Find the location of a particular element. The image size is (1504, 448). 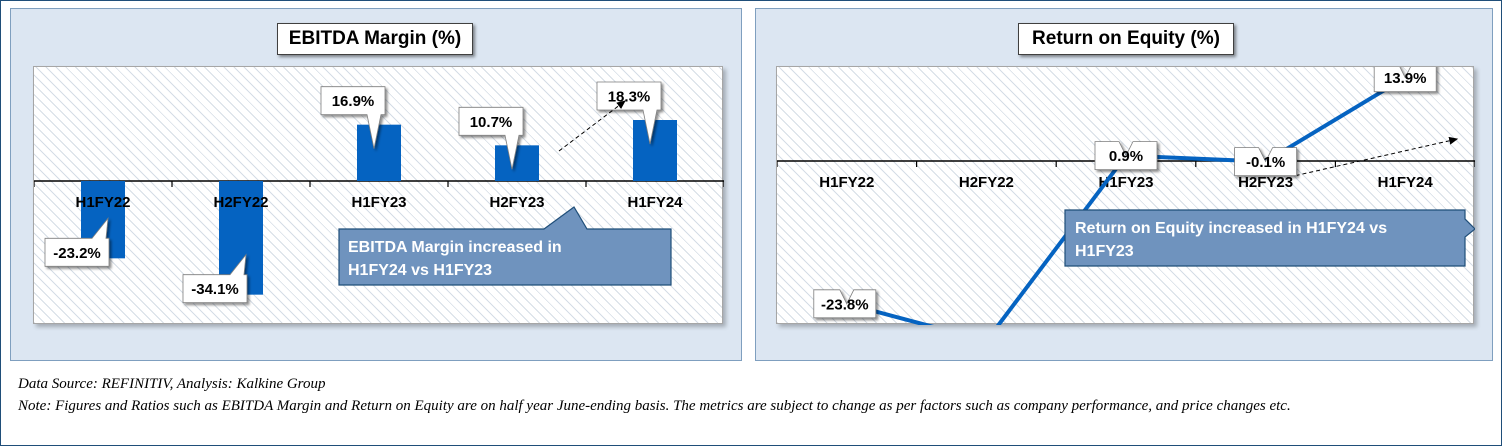

data-label: 16.9% is located at coordinates (353, 101).